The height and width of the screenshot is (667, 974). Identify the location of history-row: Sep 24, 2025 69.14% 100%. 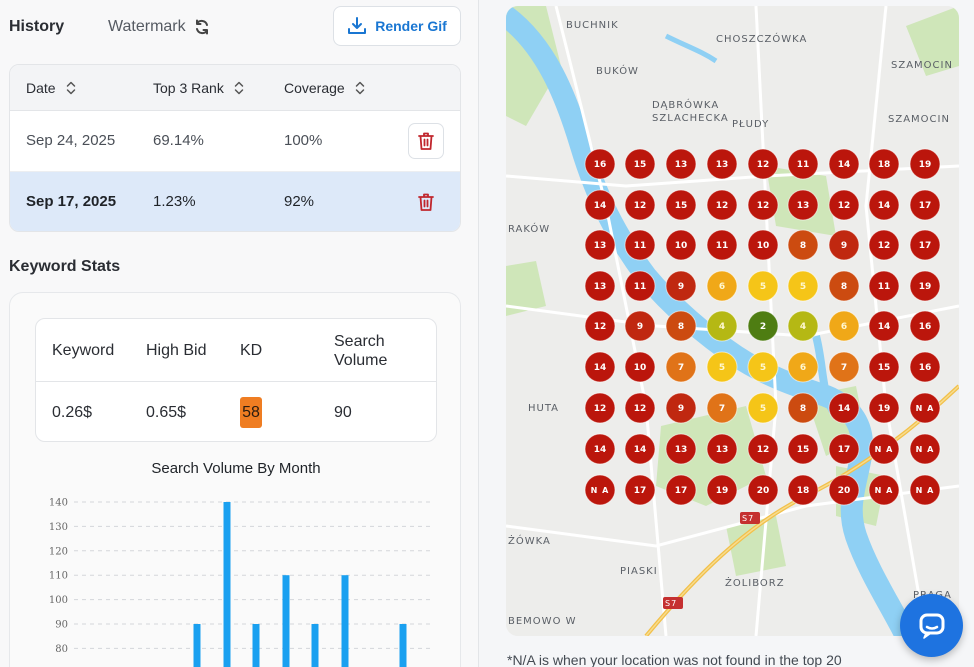
(235, 141).